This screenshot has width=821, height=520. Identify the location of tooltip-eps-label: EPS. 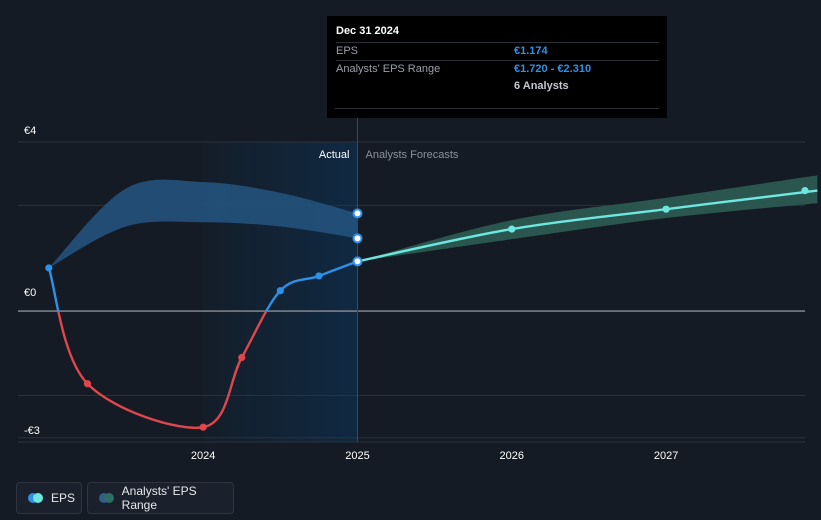
(347, 51).